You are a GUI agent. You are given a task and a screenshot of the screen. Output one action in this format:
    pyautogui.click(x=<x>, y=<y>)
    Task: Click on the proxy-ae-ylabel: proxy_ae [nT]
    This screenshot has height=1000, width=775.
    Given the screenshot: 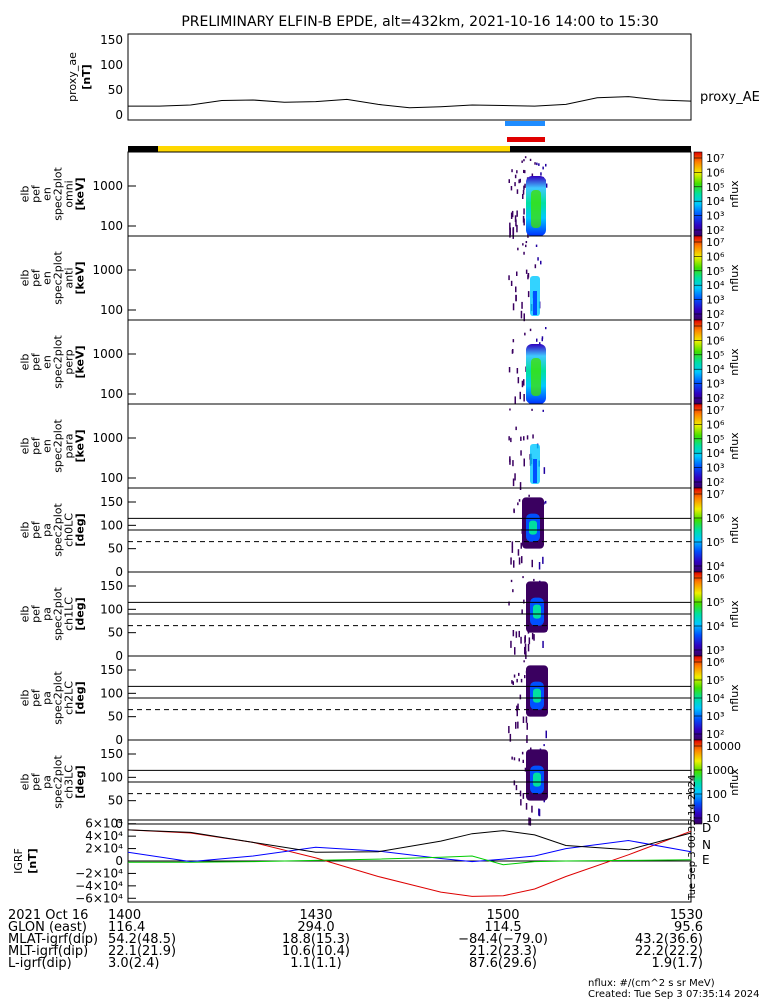 What is the action you would take?
    pyautogui.click(x=79, y=77)
    